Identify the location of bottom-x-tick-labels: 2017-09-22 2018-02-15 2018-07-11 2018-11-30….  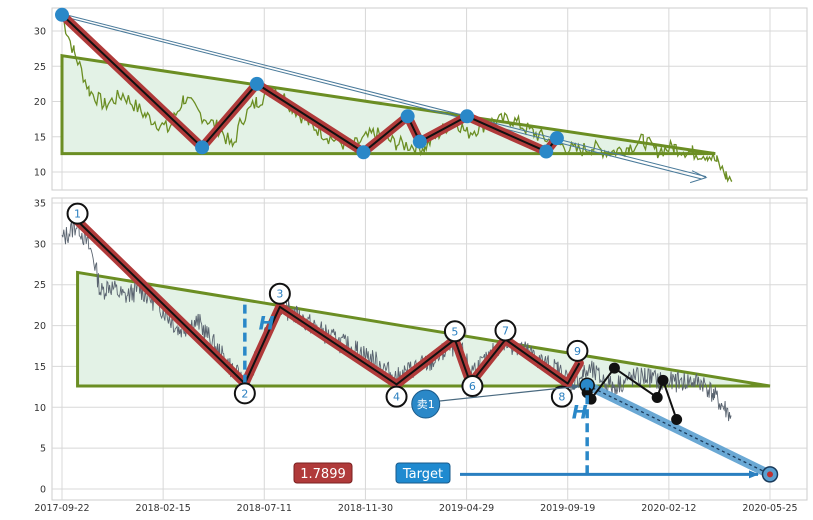
(415, 508).